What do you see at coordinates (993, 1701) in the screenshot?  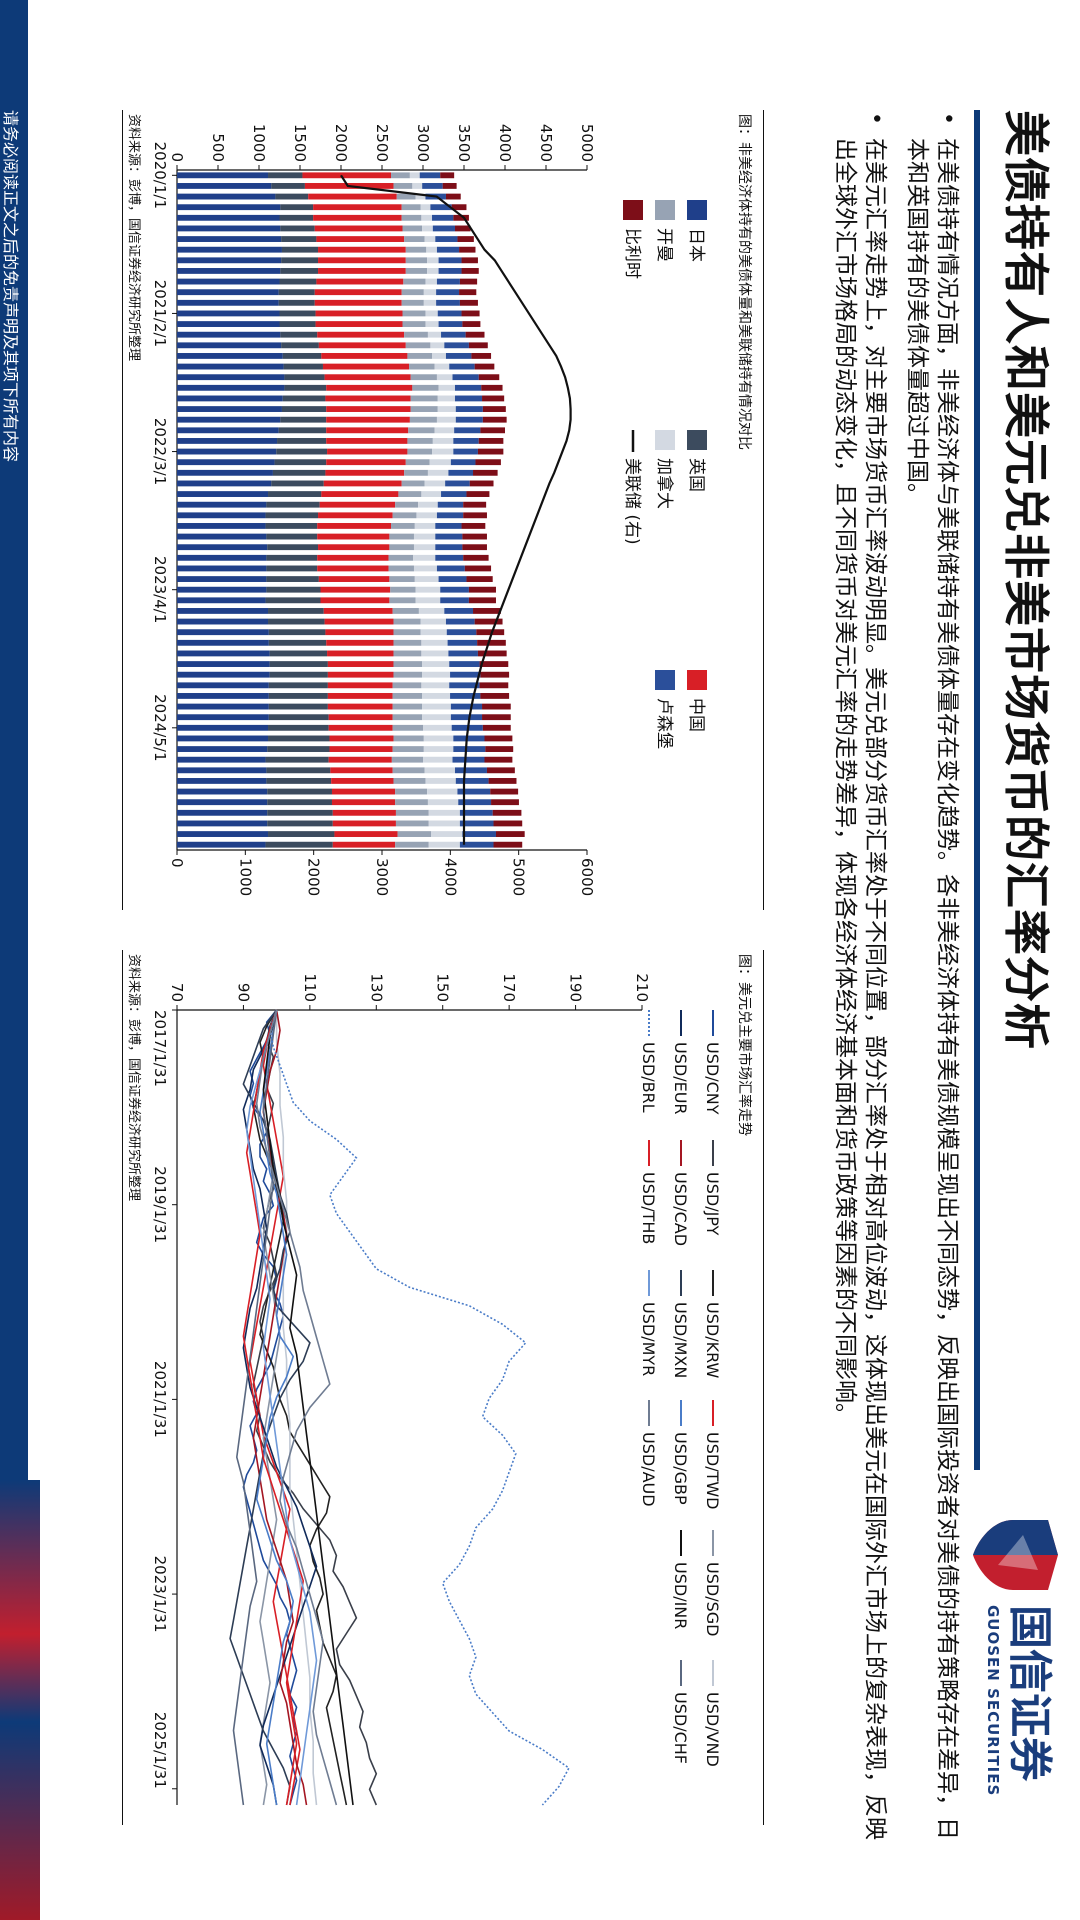 I see `brand-name-en: GUOSEN SECURITIES` at bounding box center [993, 1701].